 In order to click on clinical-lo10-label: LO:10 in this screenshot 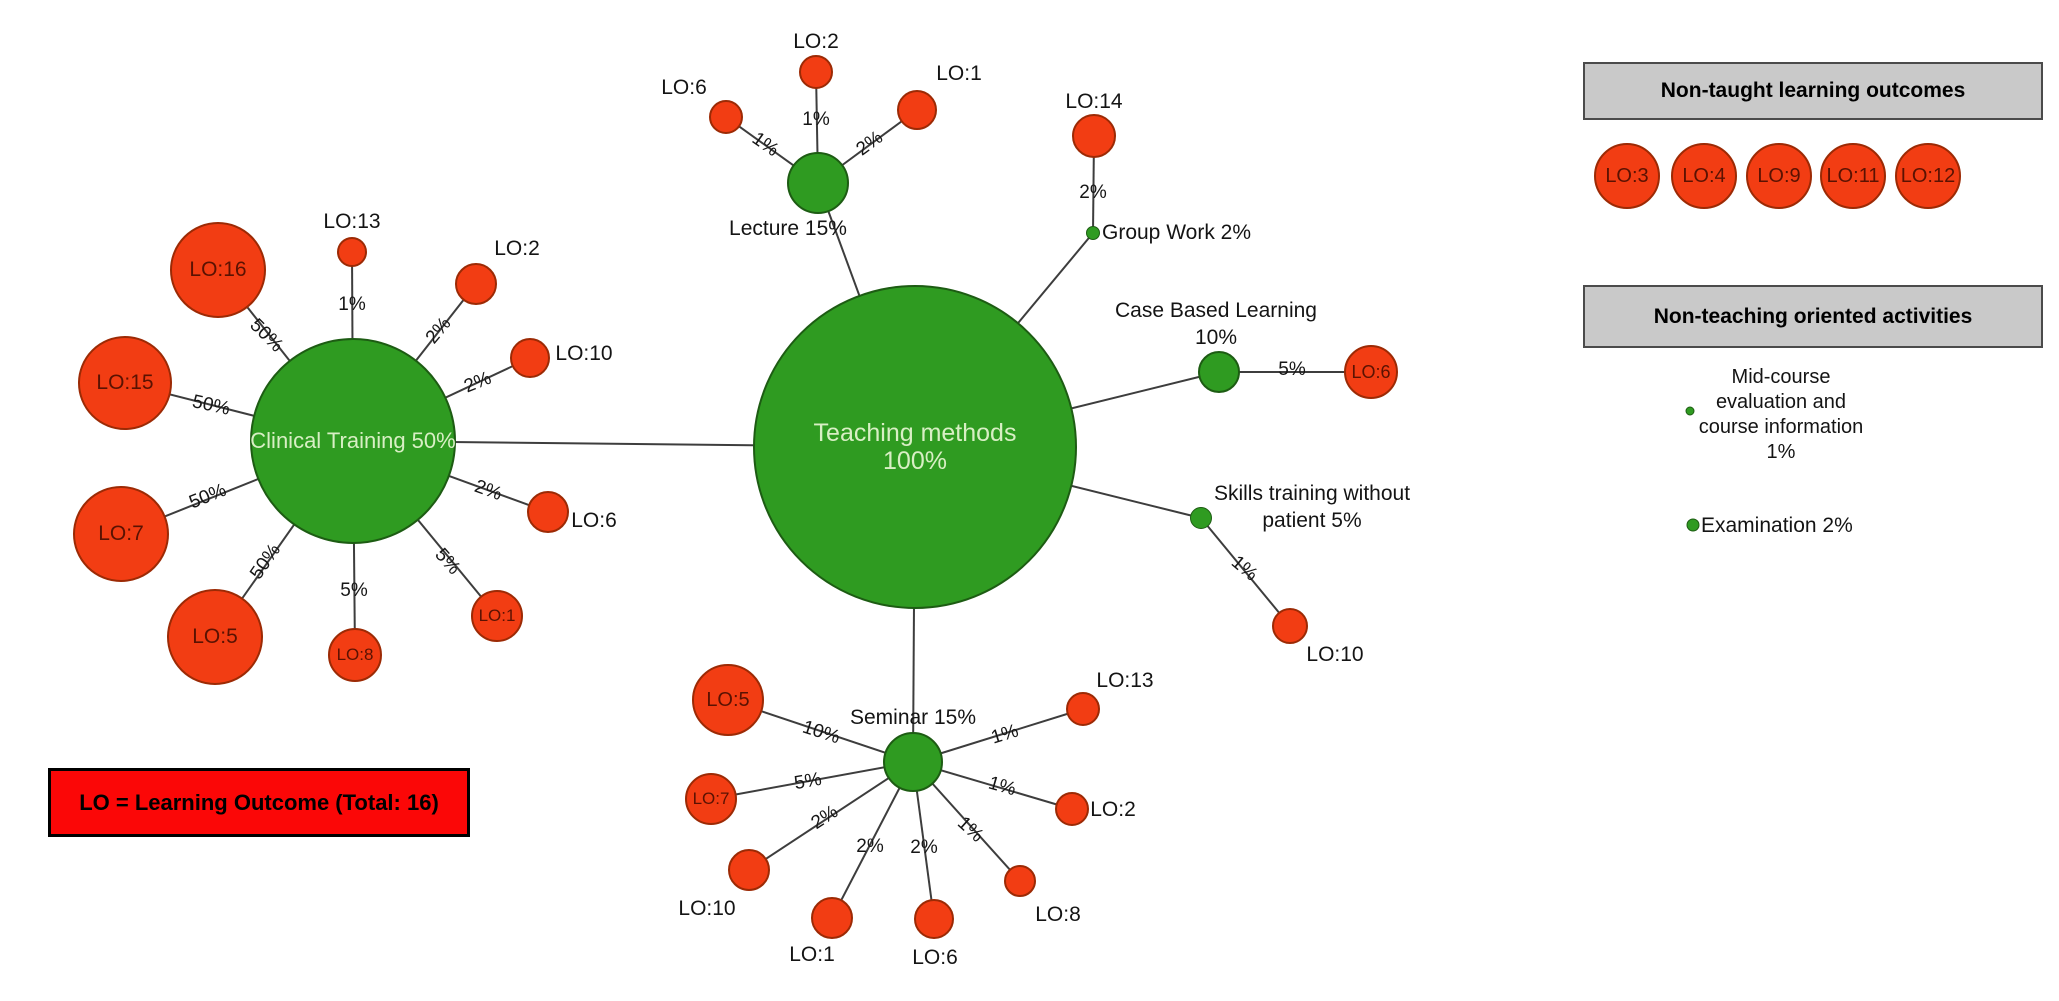, I will do `click(584, 353)`.